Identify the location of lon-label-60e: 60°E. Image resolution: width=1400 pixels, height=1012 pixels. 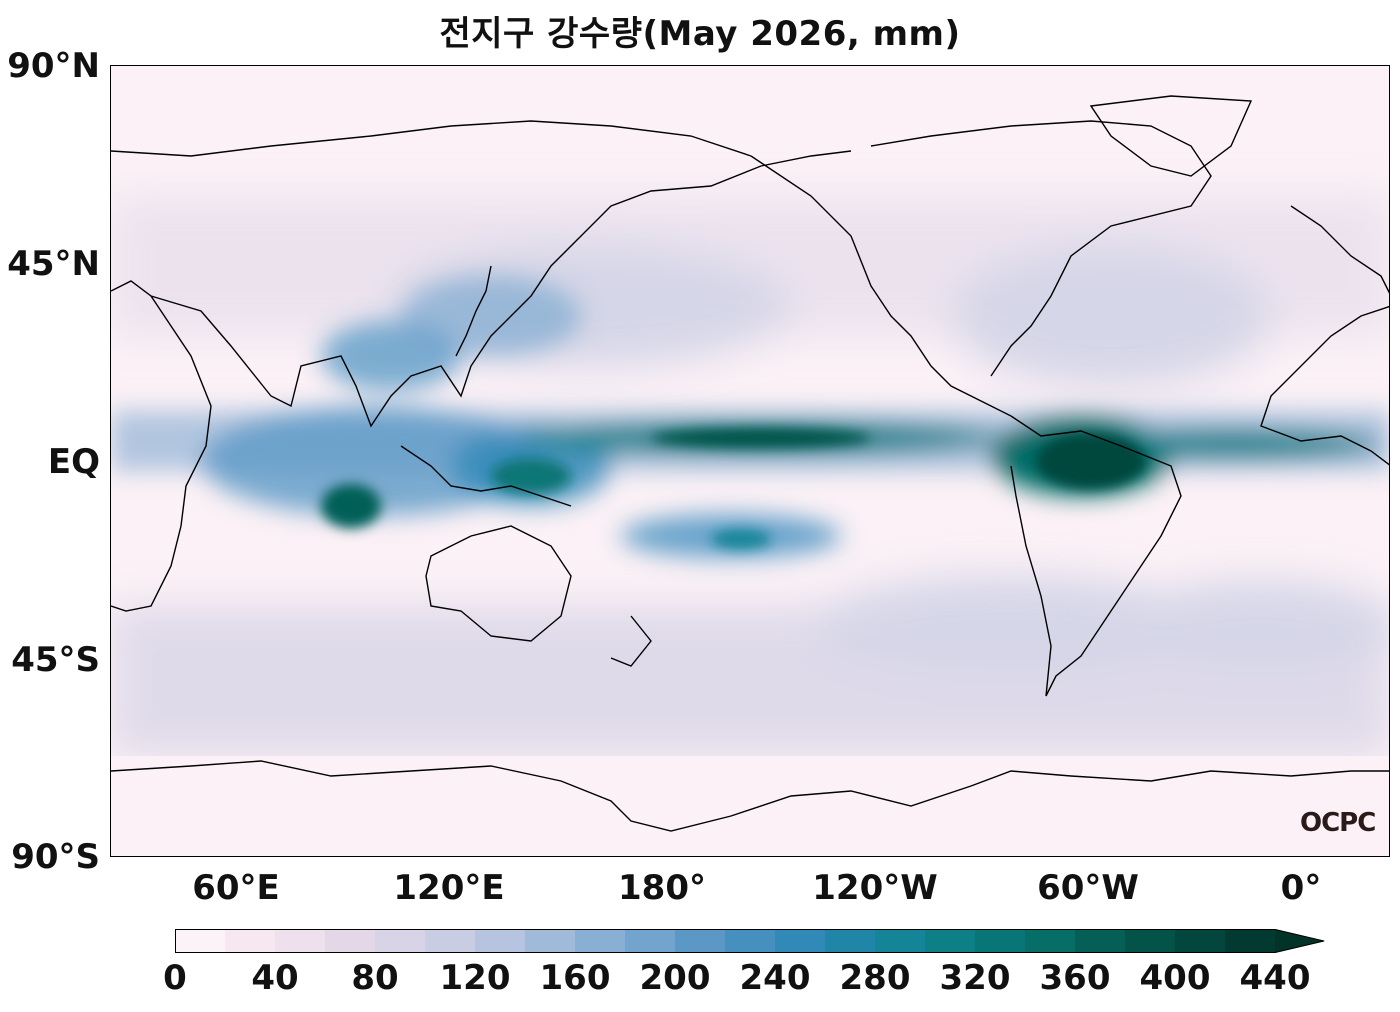
(236, 888).